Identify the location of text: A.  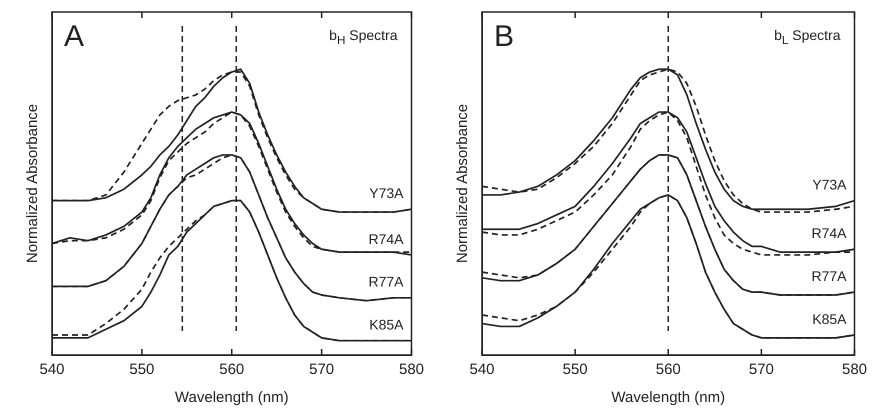
(74, 36).